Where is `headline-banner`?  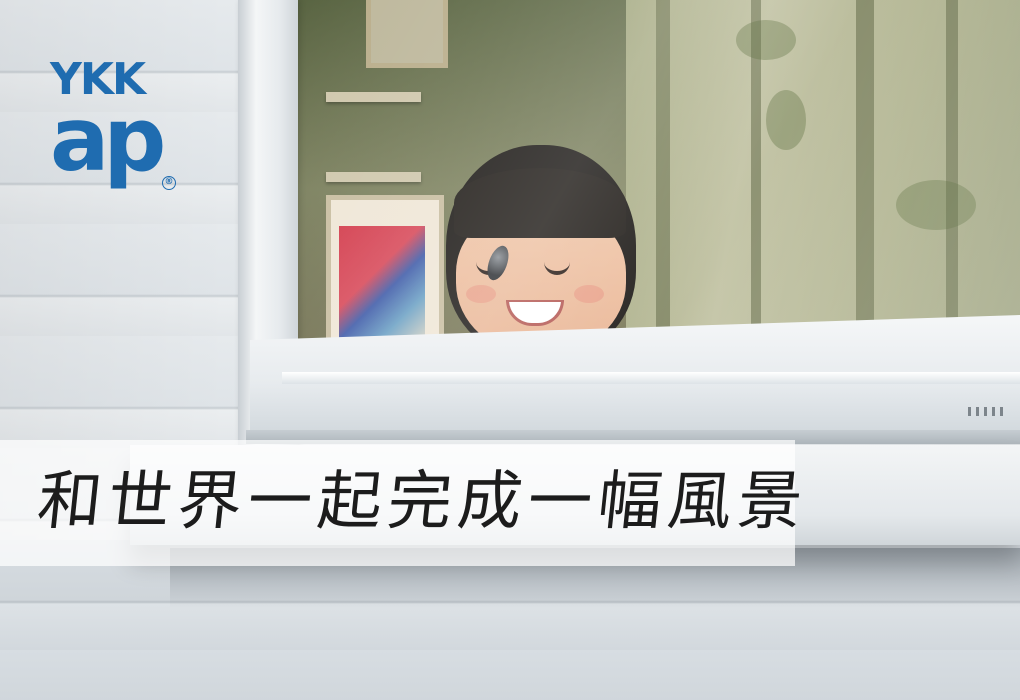
headline-banner is located at coordinates (397, 503).